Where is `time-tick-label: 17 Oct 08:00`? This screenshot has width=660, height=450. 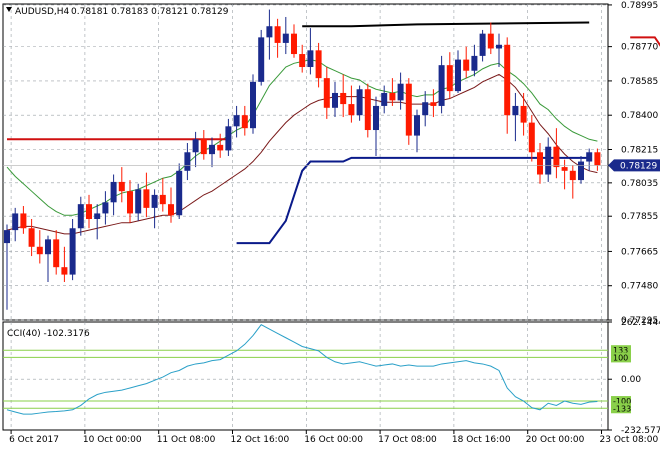
time-tick-label: 17 Oct 08:00 is located at coordinates (407, 440).